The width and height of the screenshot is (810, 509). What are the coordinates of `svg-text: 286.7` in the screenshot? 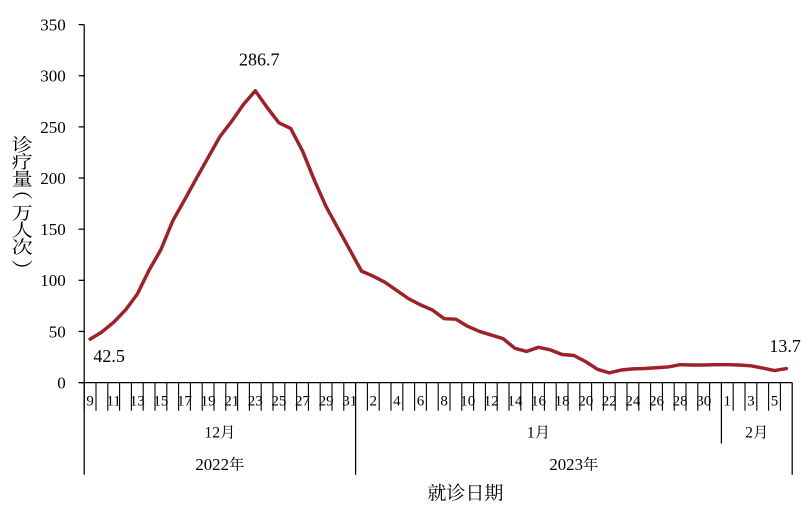 It's located at (259, 60).